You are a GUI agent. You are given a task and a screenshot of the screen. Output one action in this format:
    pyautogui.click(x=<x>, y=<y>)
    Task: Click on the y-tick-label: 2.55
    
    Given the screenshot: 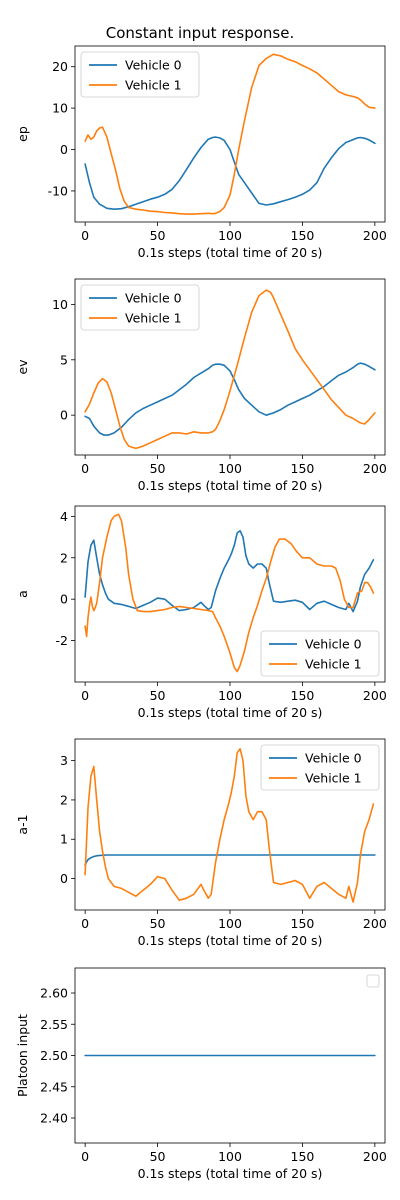 What is the action you would take?
    pyautogui.click(x=54, y=1024)
    